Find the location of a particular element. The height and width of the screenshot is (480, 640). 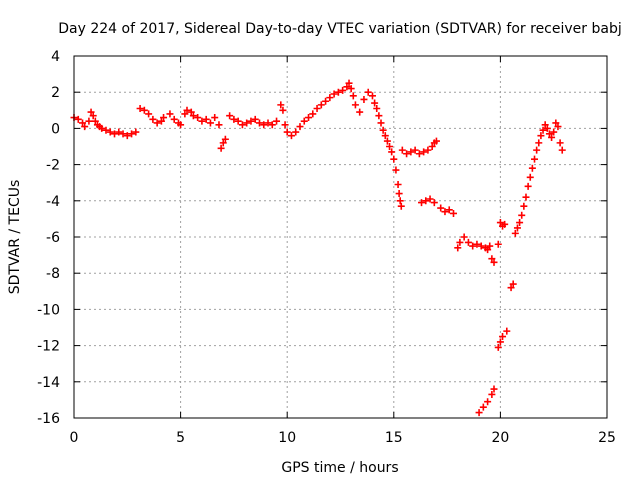

x-tick-label: 10 is located at coordinates (287, 438).